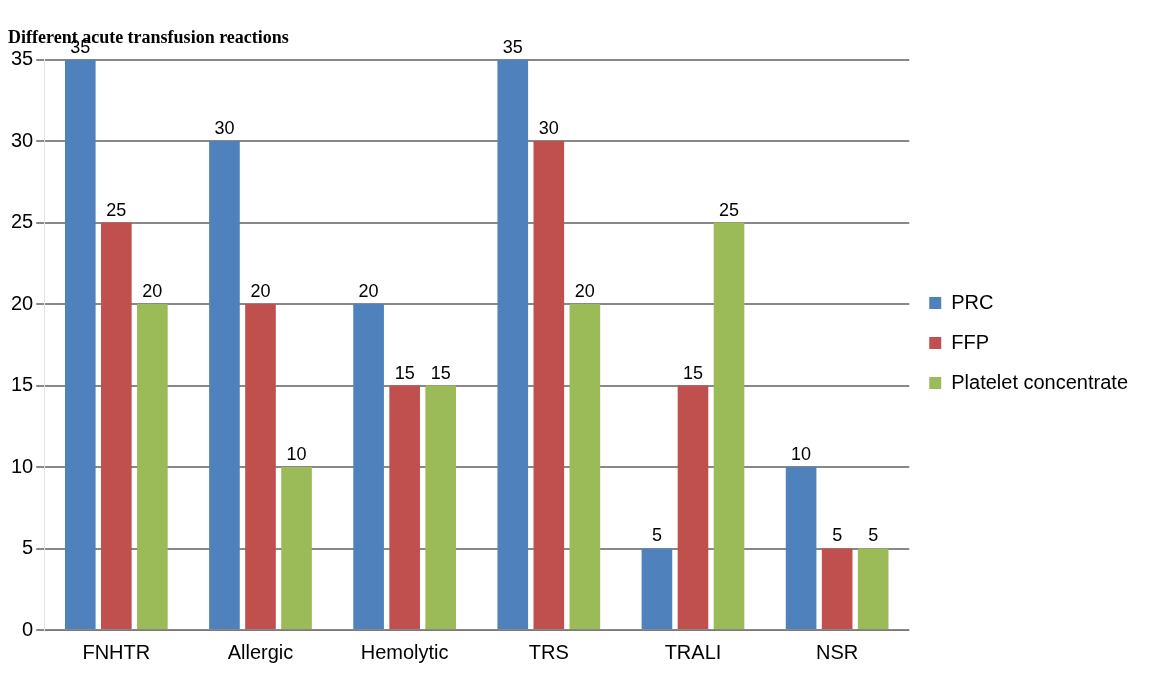 This screenshot has width=1156, height=677. What do you see at coordinates (28, 628) in the screenshot?
I see `y-tick-label: 0` at bounding box center [28, 628].